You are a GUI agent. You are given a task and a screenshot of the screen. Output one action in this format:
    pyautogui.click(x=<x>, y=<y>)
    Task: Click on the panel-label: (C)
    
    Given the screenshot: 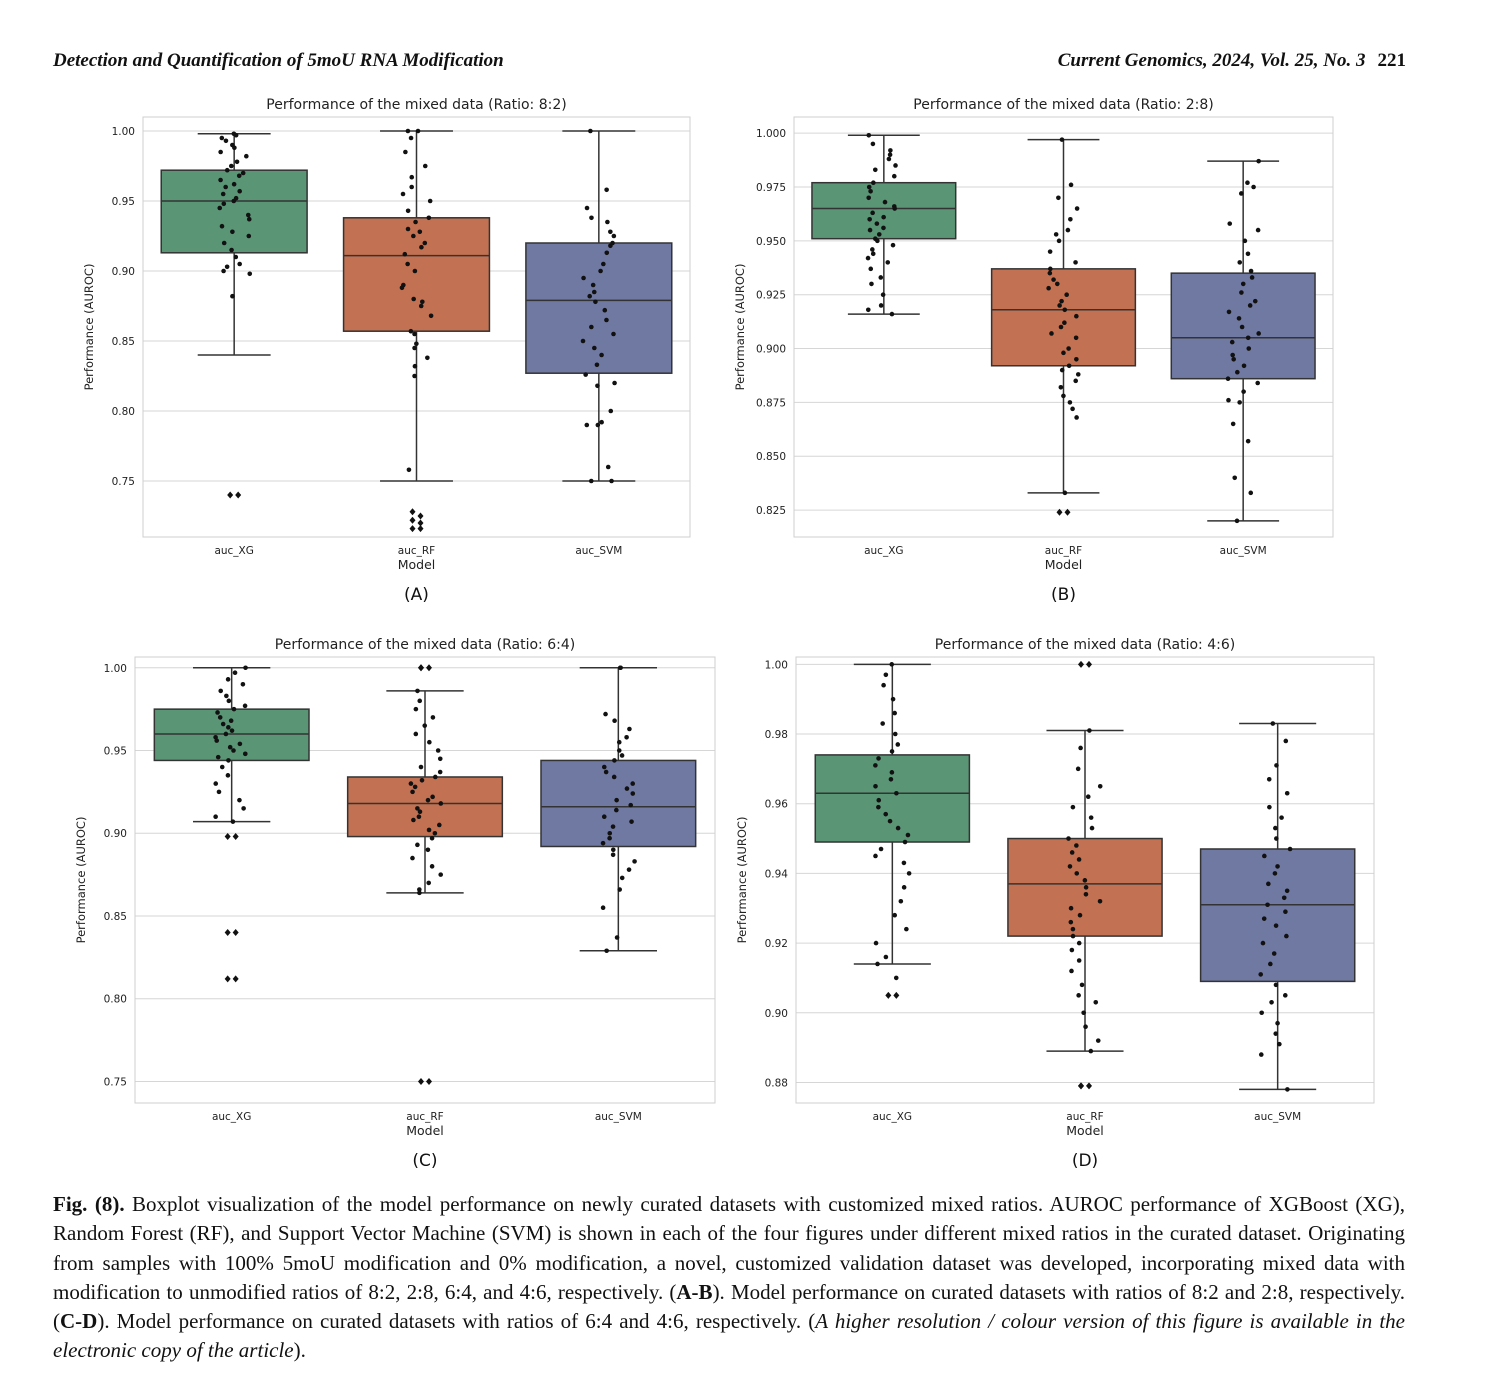 What is the action you would take?
    pyautogui.click(x=424, y=1161)
    